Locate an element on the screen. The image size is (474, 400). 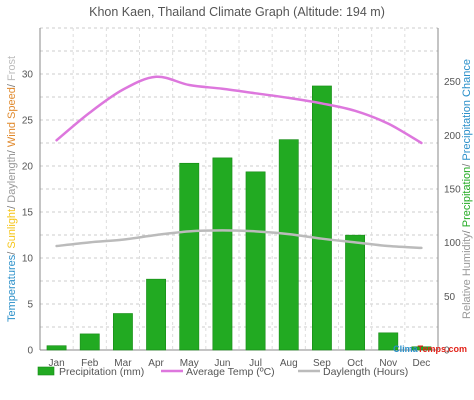
right-tick-label: 200 is located at coordinates (452, 136).